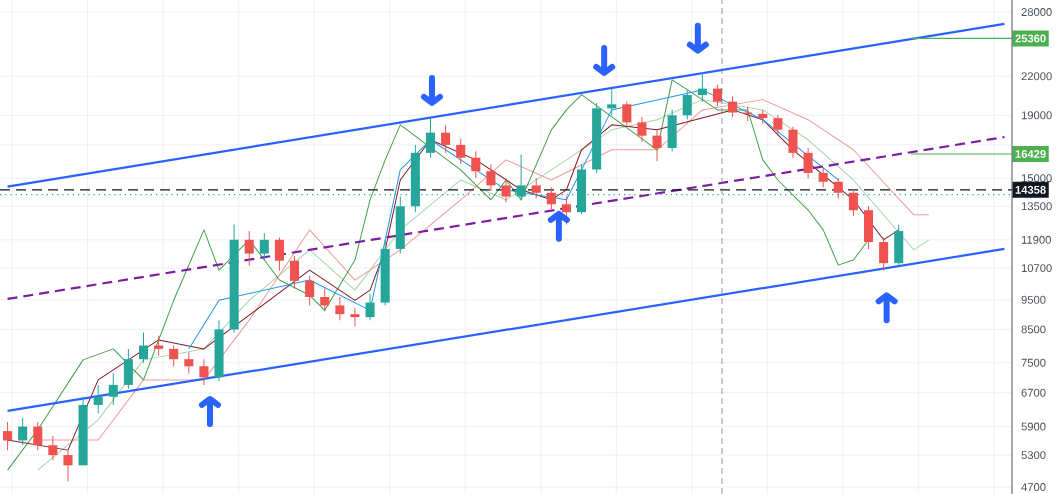 The width and height of the screenshot is (1060, 494). What do you see at coordinates (1033, 299) in the screenshot?
I see `y-tick-label: 9500` at bounding box center [1033, 299].